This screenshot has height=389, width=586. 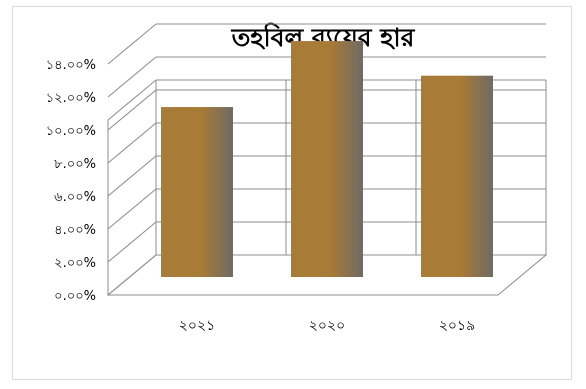 I want to click on y-tick-label: ১২.০০%, so click(x=71, y=98).